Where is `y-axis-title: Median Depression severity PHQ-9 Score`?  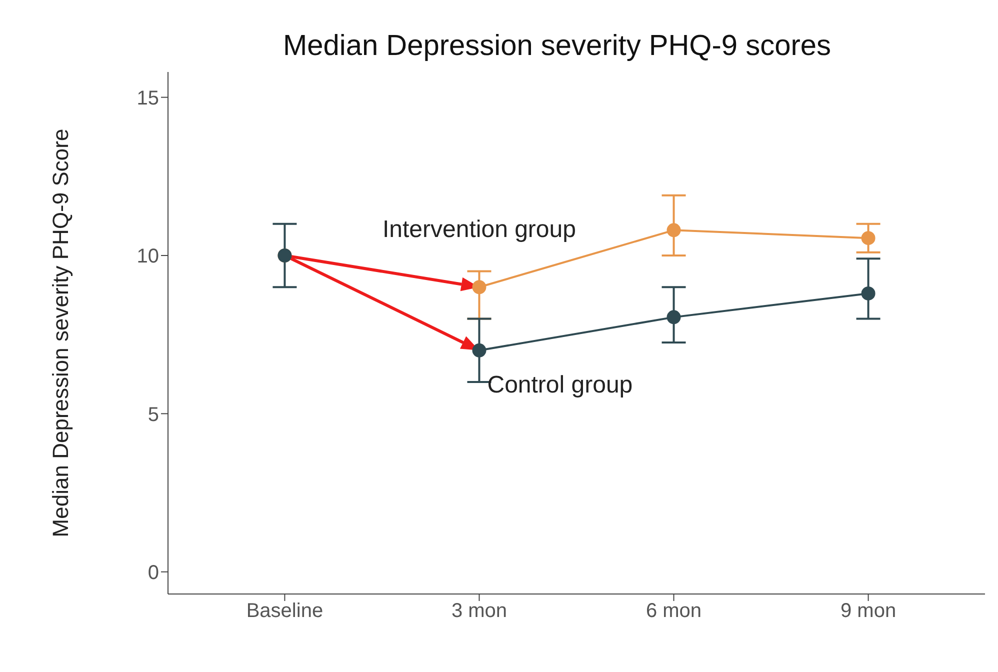 y-axis-title: Median Depression severity PHQ-9 Score is located at coordinates (60, 333).